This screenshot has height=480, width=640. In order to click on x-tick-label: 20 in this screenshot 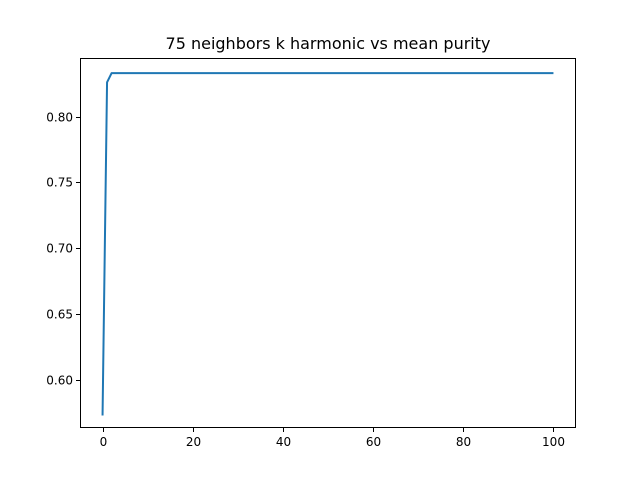, I will do `click(193, 442)`.